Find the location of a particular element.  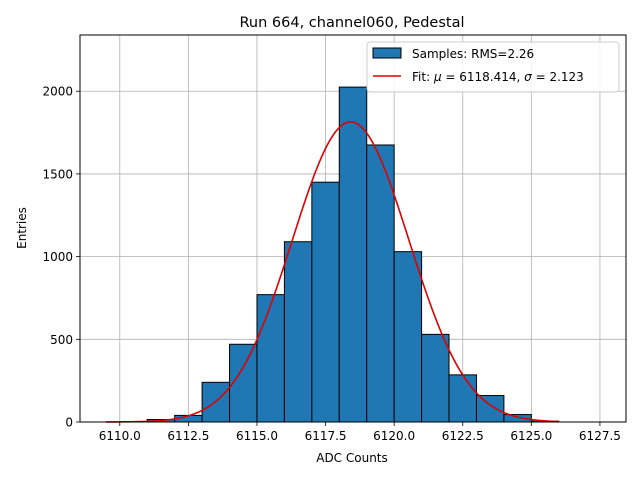

y-axis-label: Entries is located at coordinates (22, 228).